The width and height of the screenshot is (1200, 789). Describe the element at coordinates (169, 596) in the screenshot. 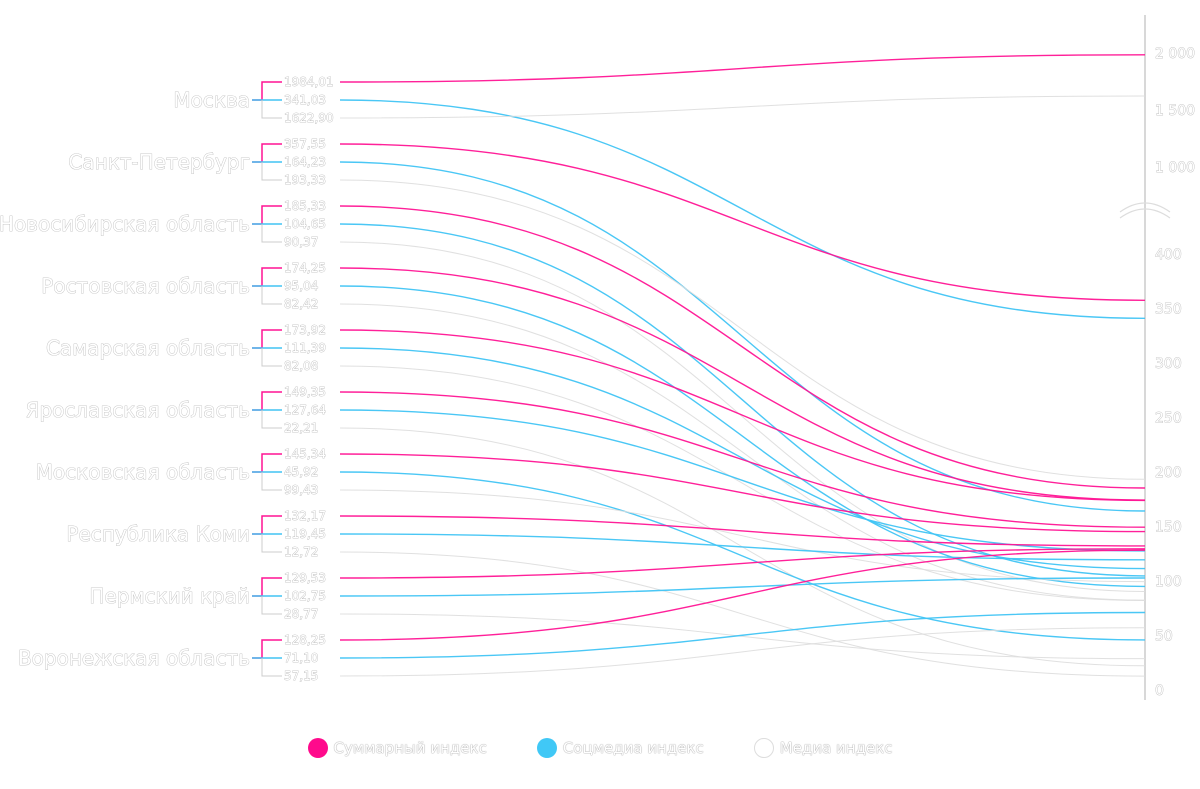

I see `region-label: Пермский край` at that location.